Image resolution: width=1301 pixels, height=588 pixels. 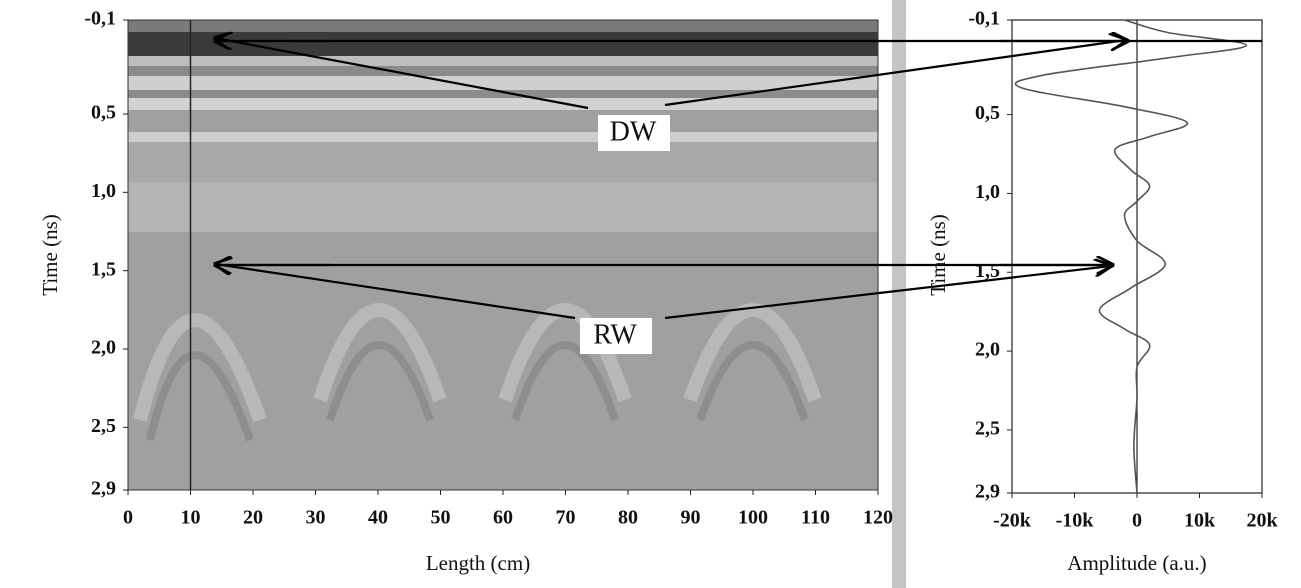 What do you see at coordinates (628, 518) in the screenshot?
I see `x-tick-label: 80` at bounding box center [628, 518].